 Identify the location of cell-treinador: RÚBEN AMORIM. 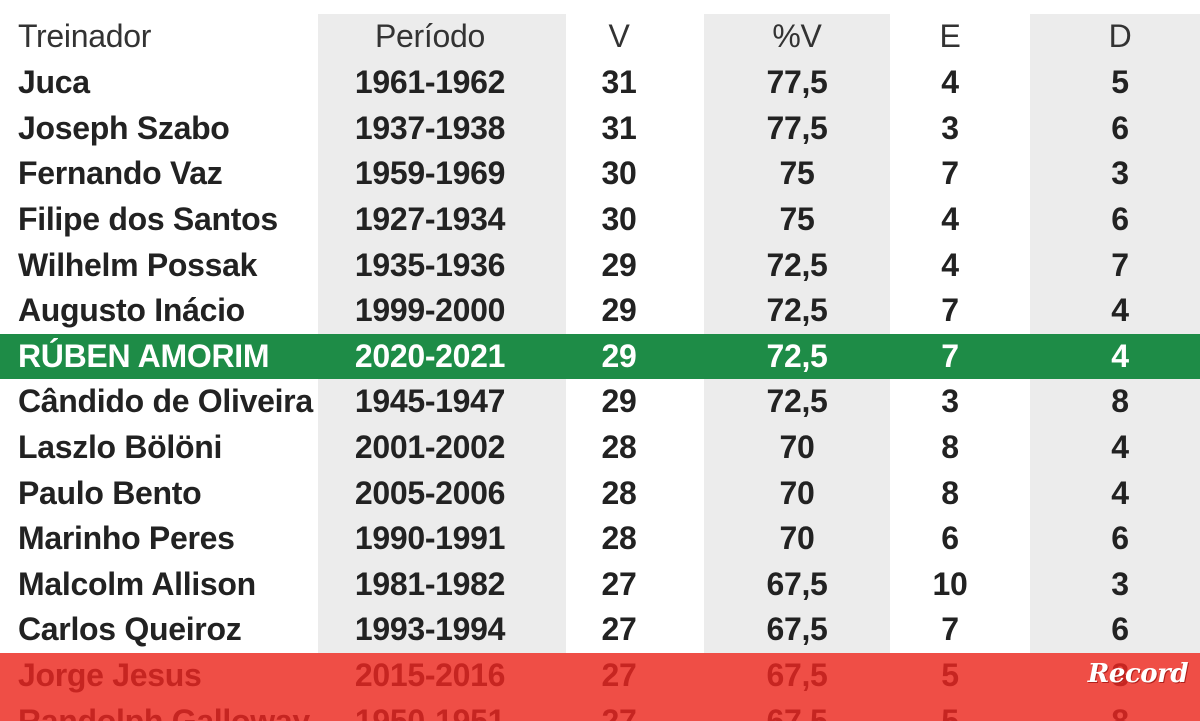
(144, 355).